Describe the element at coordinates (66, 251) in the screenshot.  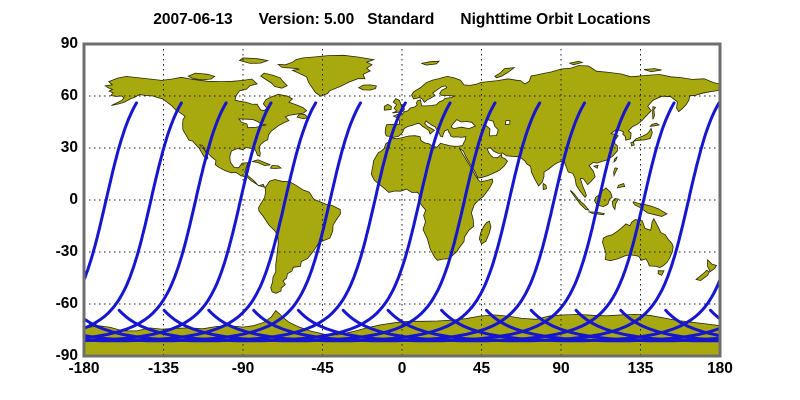
I see `y-tick-label: -30` at that location.